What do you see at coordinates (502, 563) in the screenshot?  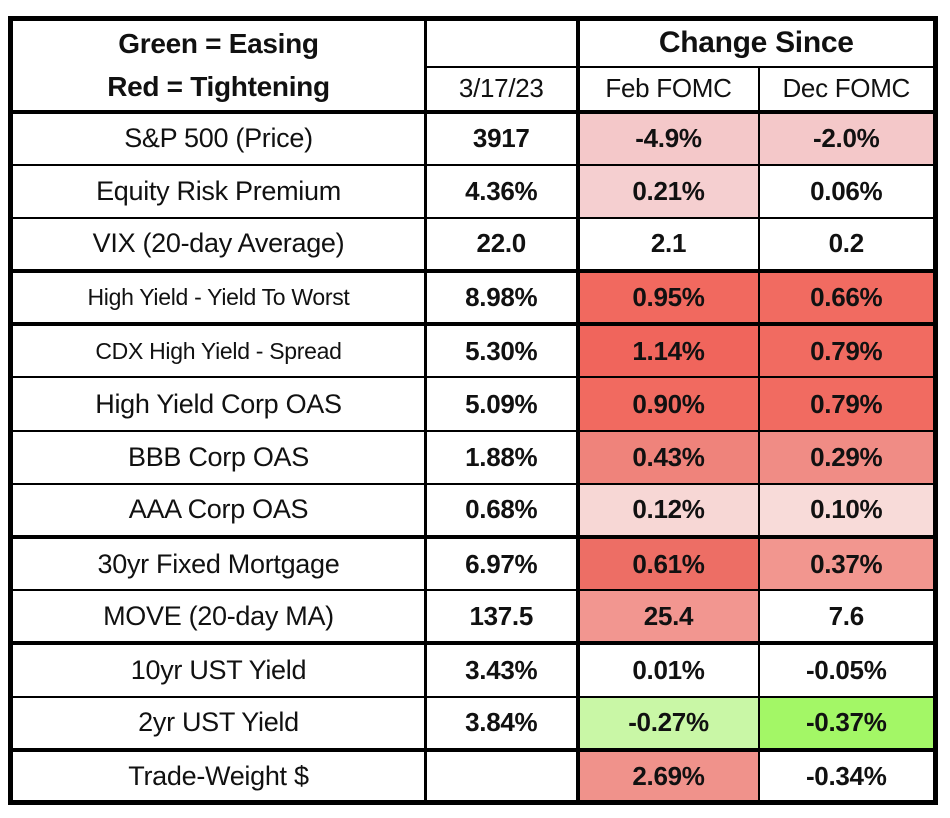 I see `current-value-cell: 6.97%` at bounding box center [502, 563].